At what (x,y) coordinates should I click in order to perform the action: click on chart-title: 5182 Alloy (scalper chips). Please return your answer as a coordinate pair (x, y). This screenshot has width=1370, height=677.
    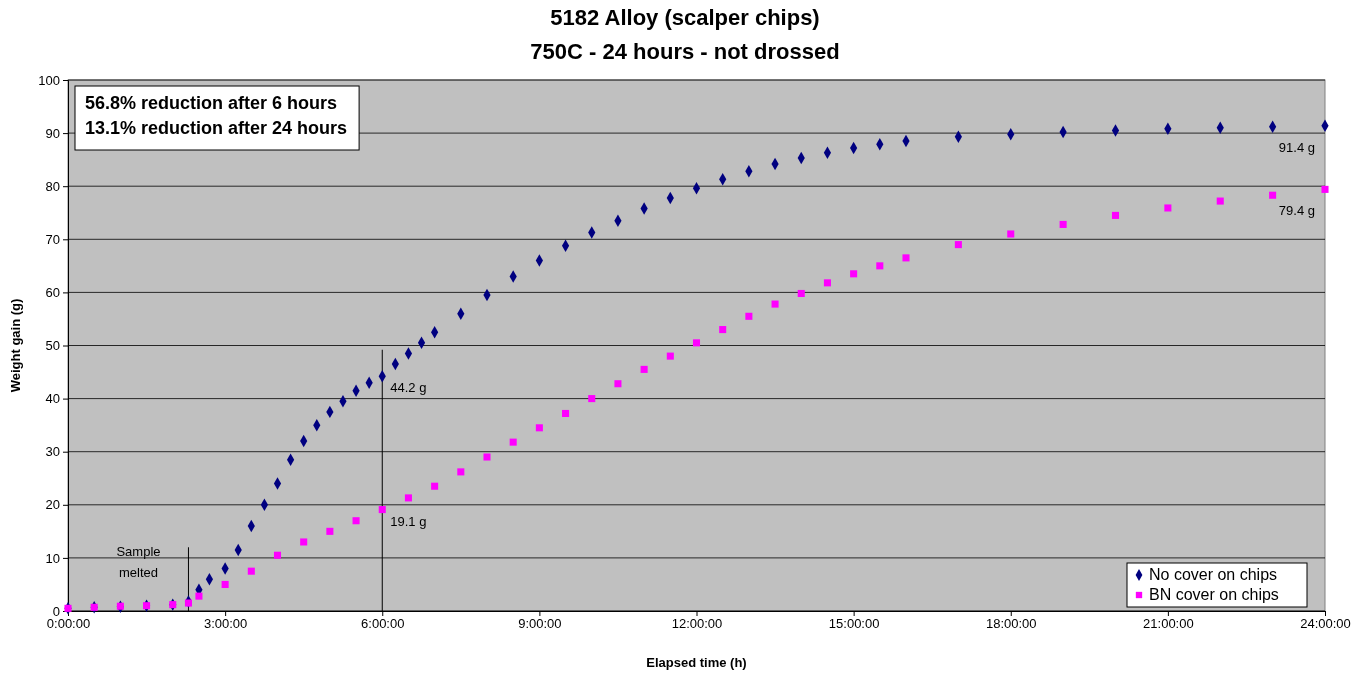
    Looking at the image, I should click on (685, 17).